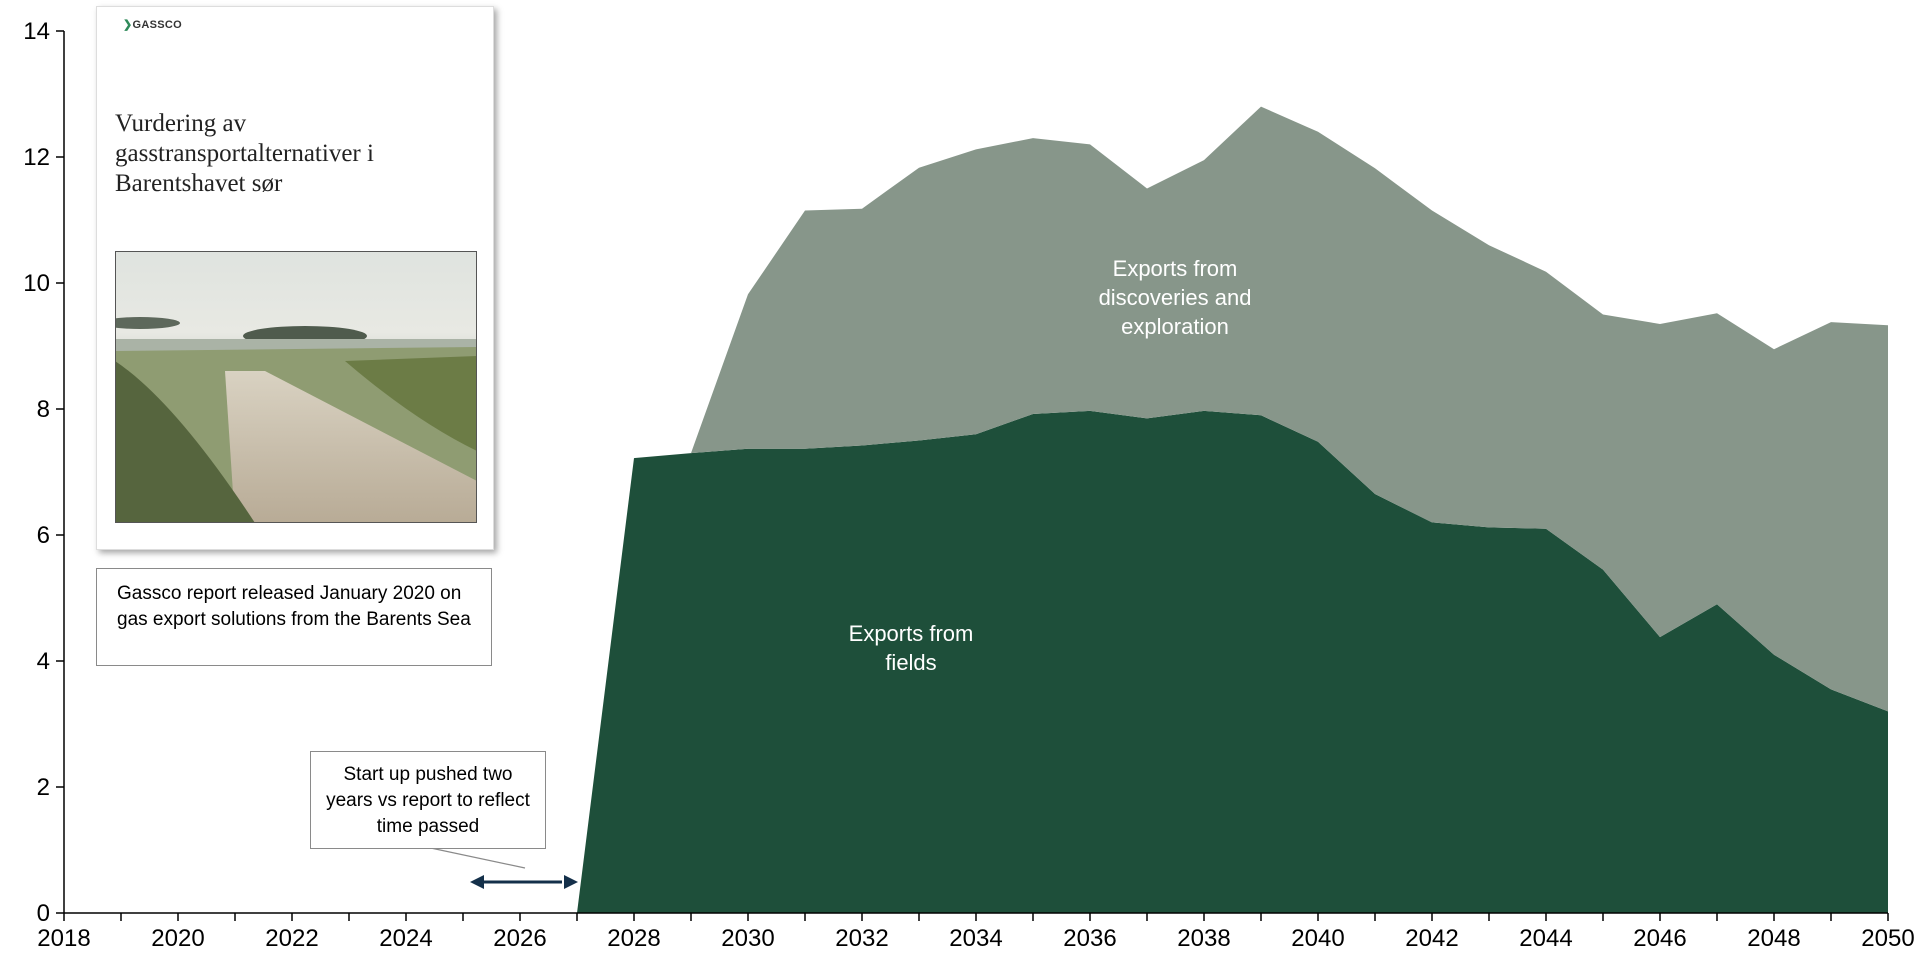 The image size is (1929, 953). What do you see at coordinates (861, 938) in the screenshot?
I see `x-tick-label: 2032` at bounding box center [861, 938].